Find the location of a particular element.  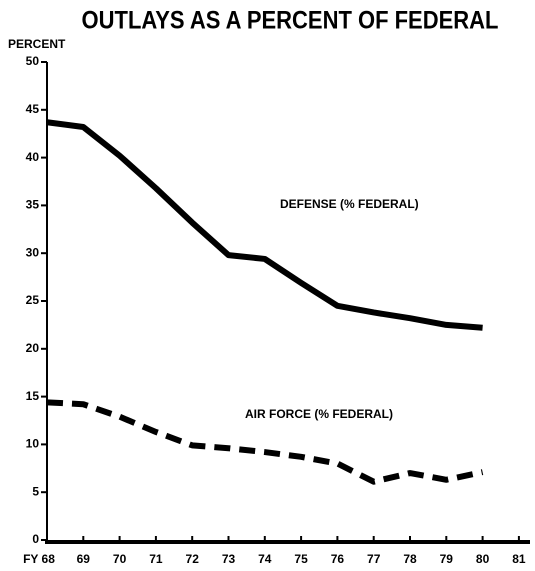

x-tick-label: 69 is located at coordinates (84, 559).